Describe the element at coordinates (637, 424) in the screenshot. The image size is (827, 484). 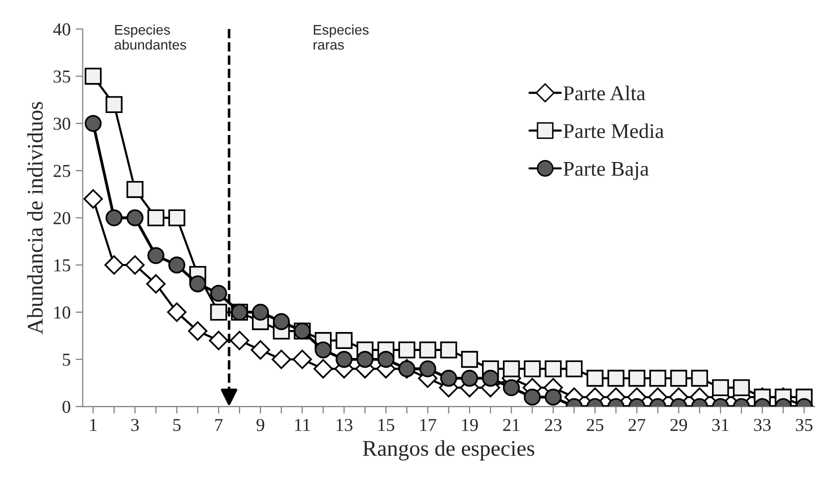
I see `x-tick-label: 27` at that location.